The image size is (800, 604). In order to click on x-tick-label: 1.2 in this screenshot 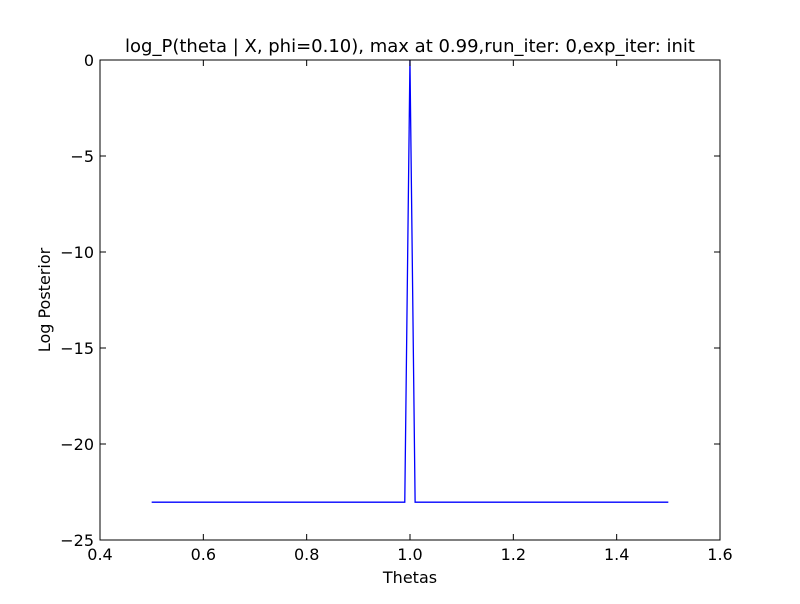, I will do `click(513, 554)`.